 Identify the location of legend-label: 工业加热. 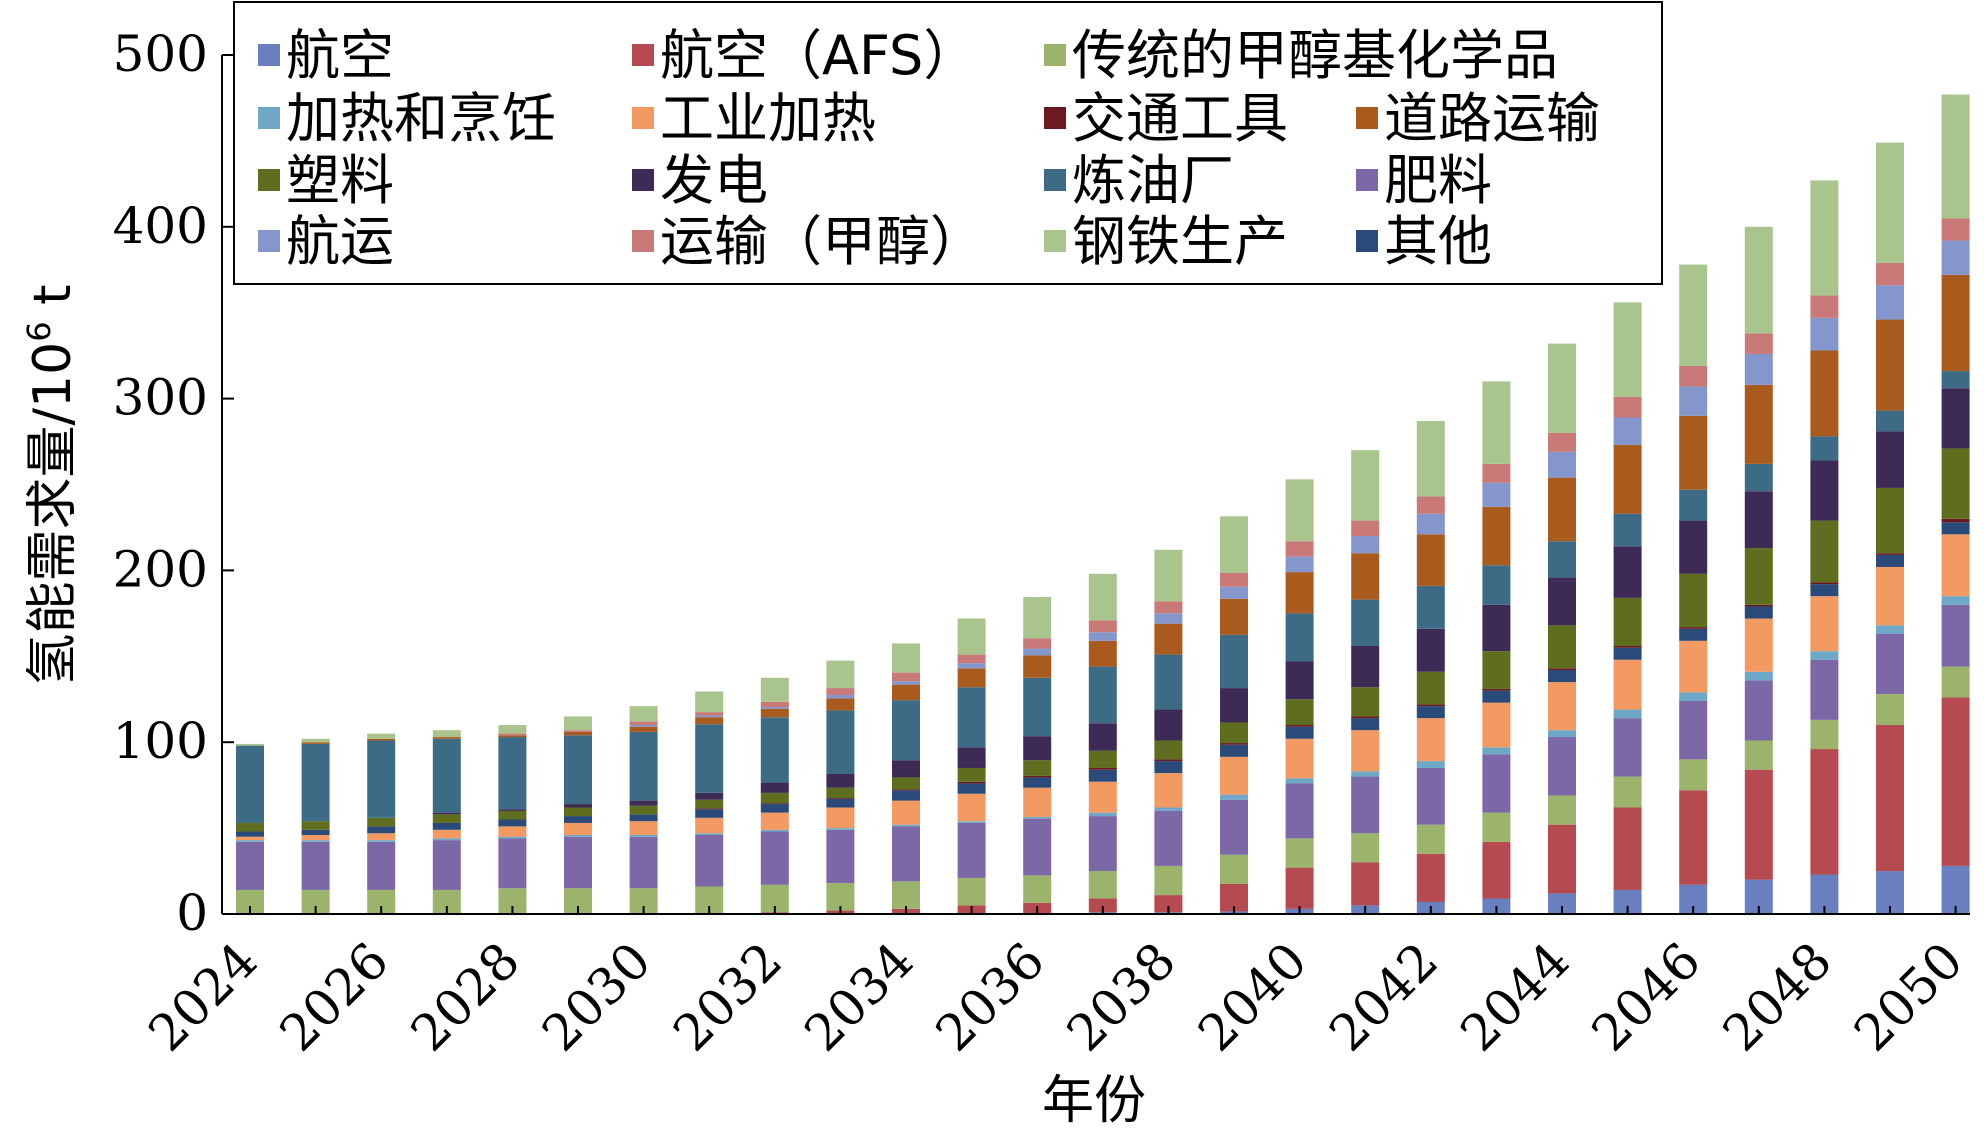
(768, 118).